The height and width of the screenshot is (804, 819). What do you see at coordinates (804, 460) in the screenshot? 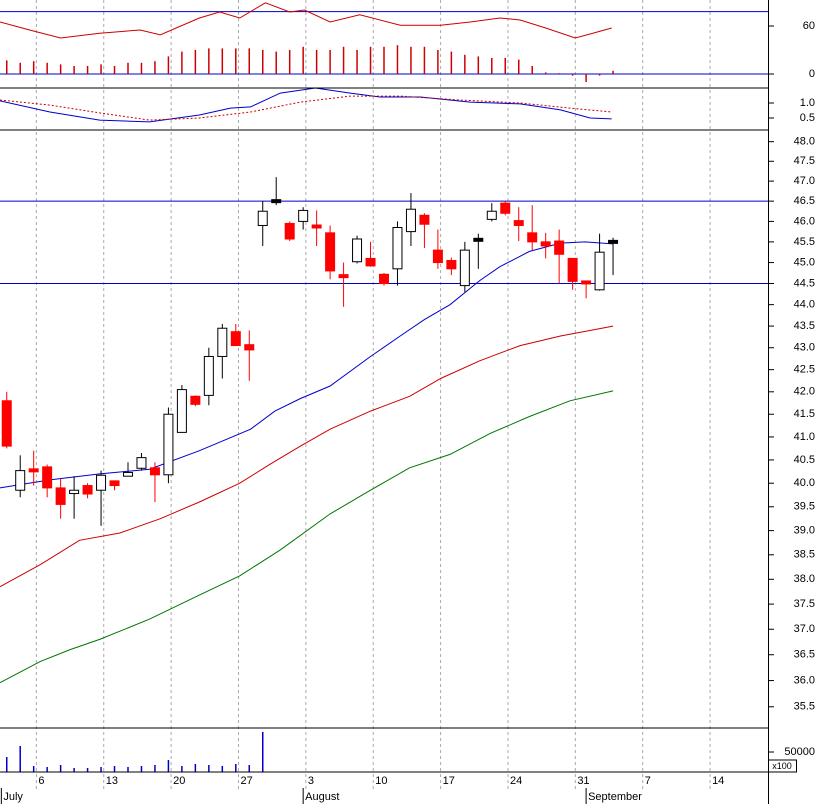
I see `y-tick-label: 40.5` at bounding box center [804, 460].